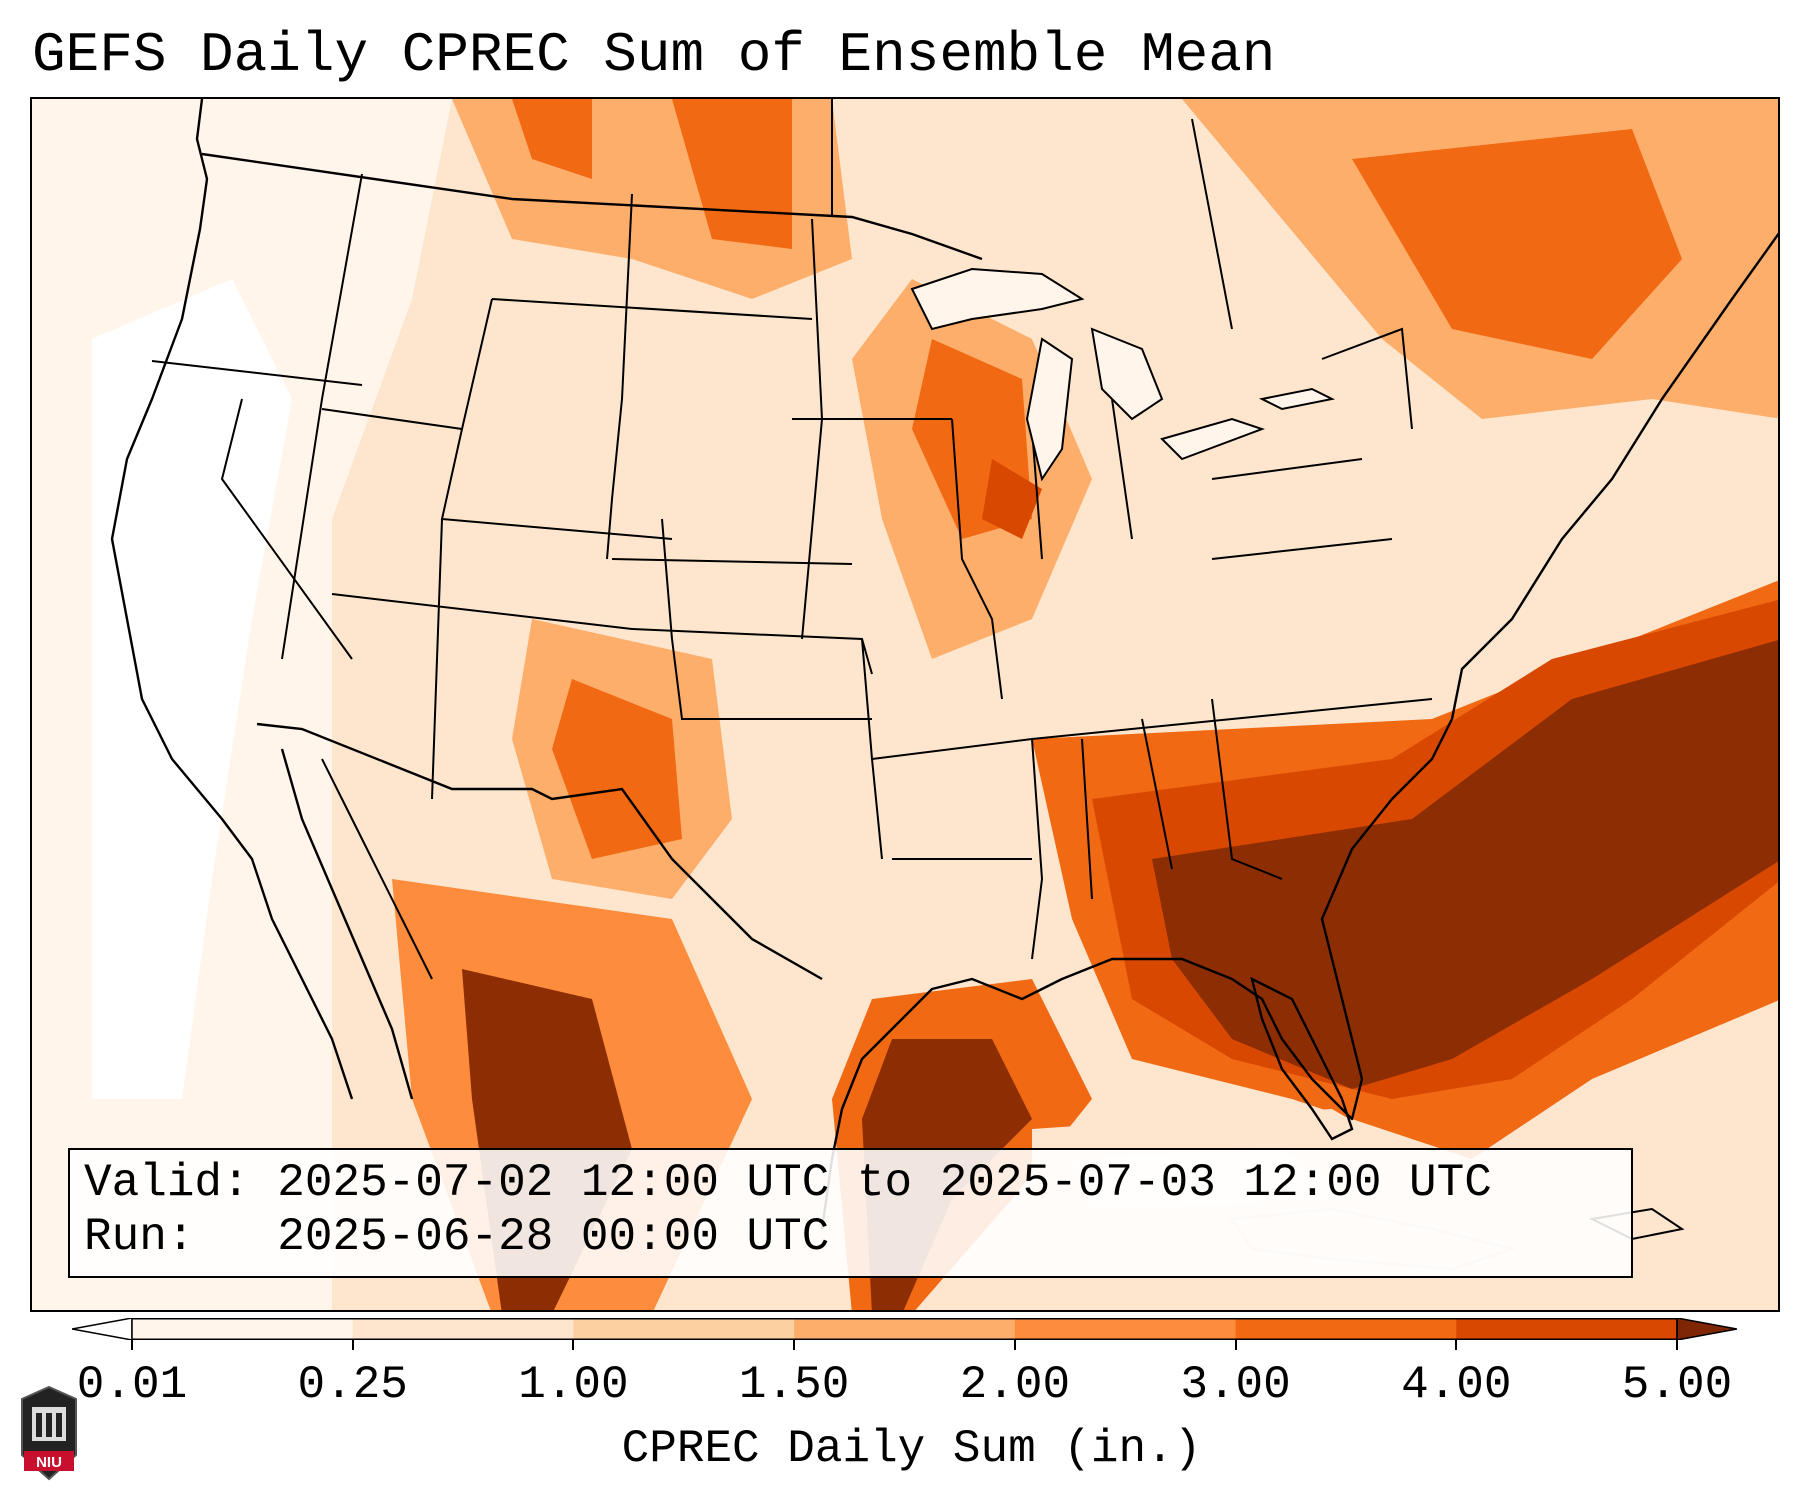 The width and height of the screenshot is (1803, 1500). What do you see at coordinates (377, 869) in the screenshot?
I see `gulf-of-california` at bounding box center [377, 869].